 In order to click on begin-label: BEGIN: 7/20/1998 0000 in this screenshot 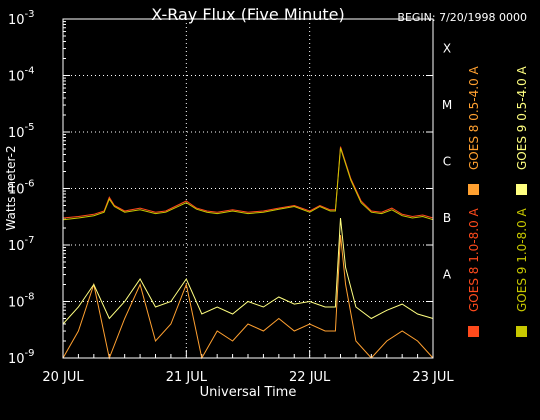, I will do `click(462, 17)`.